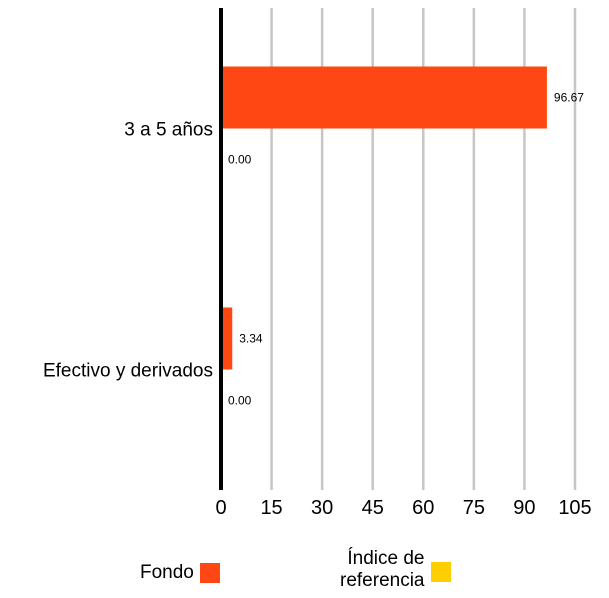 The width and height of the screenshot is (609, 598). Describe the element at coordinates (474, 508) in the screenshot. I see `x-tick-label-75: 75` at that location.